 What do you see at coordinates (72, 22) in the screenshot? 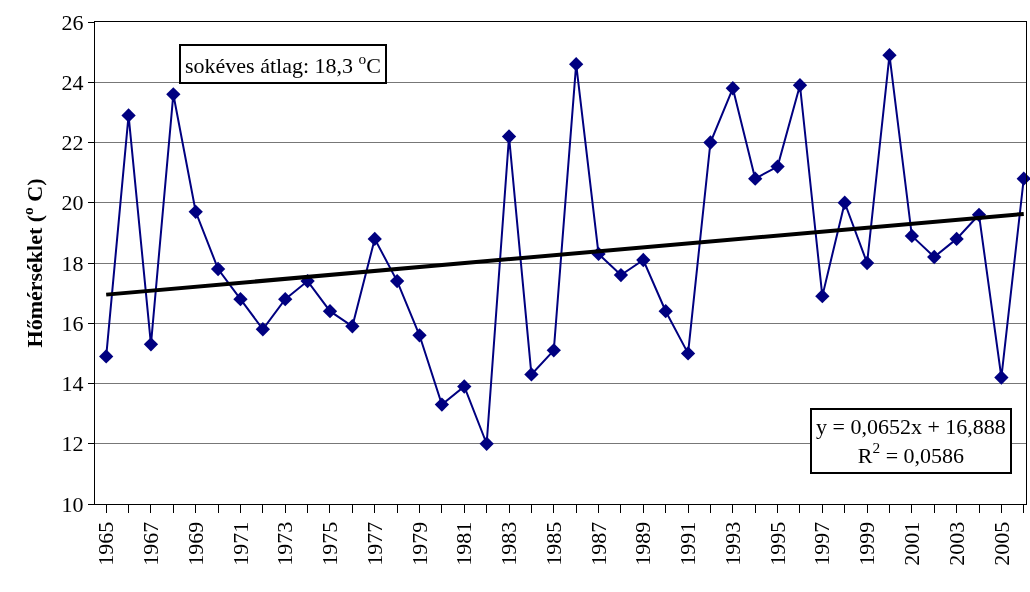
I see `y-tick-label: 26` at bounding box center [72, 22].